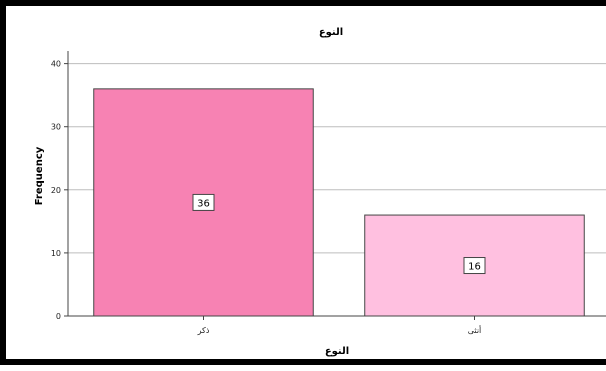 Image resolution: width=606 pixels, height=371 pixels. Describe the element at coordinates (475, 330) in the screenshot. I see `x-tick-label-1: أنثى` at that location.